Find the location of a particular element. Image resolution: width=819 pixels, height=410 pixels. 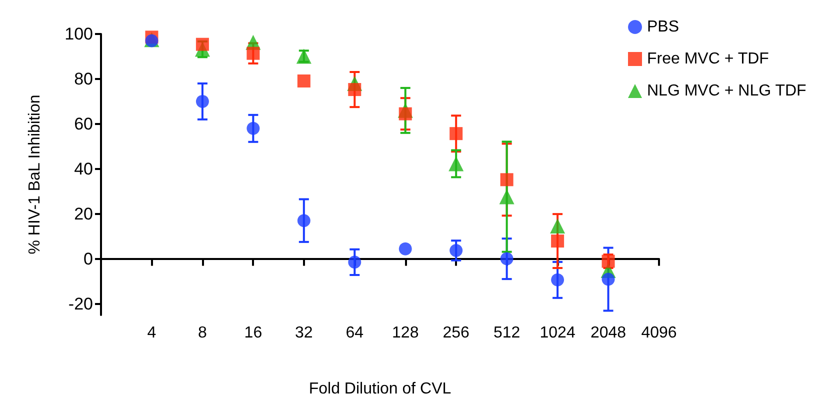

legend-label: Free MVC + TDF is located at coordinates (708, 59).